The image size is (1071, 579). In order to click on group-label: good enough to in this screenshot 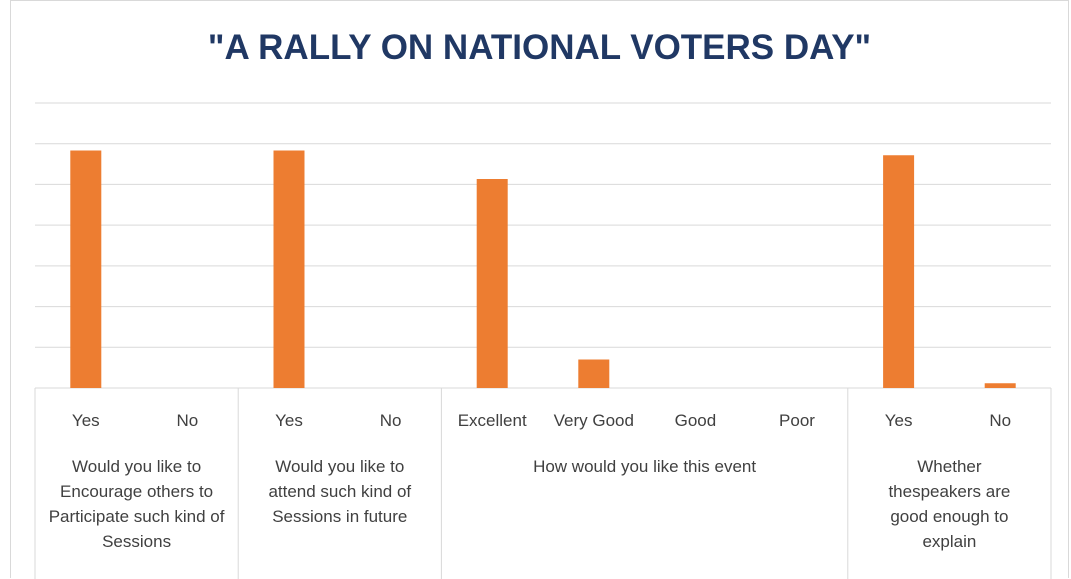, I will do `click(949, 516)`.